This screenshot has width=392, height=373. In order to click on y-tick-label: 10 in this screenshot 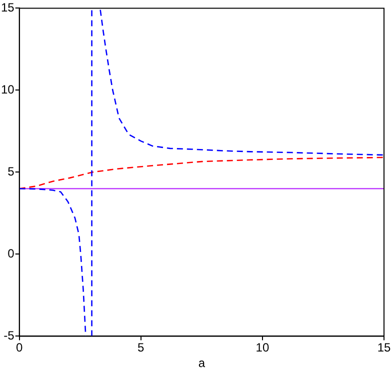, I will do `click(7, 89)`.